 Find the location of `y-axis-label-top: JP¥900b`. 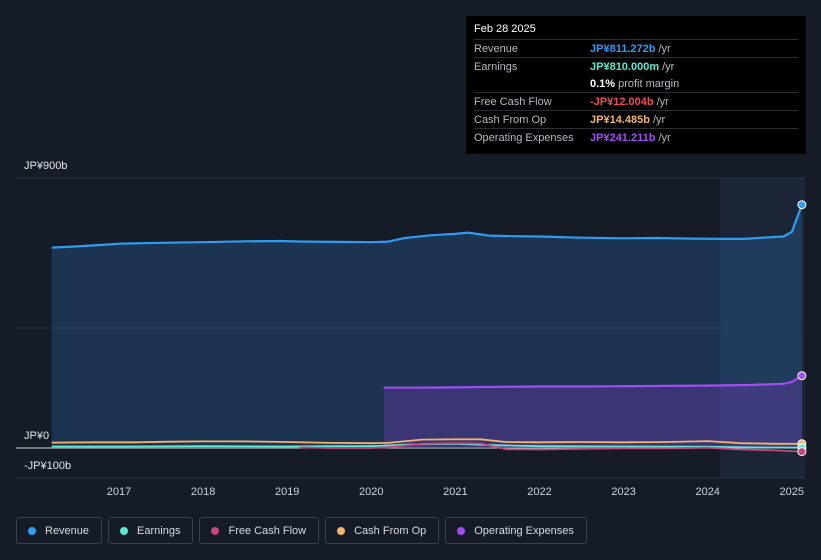

y-axis-label-top: JP¥900b is located at coordinates (46, 166).